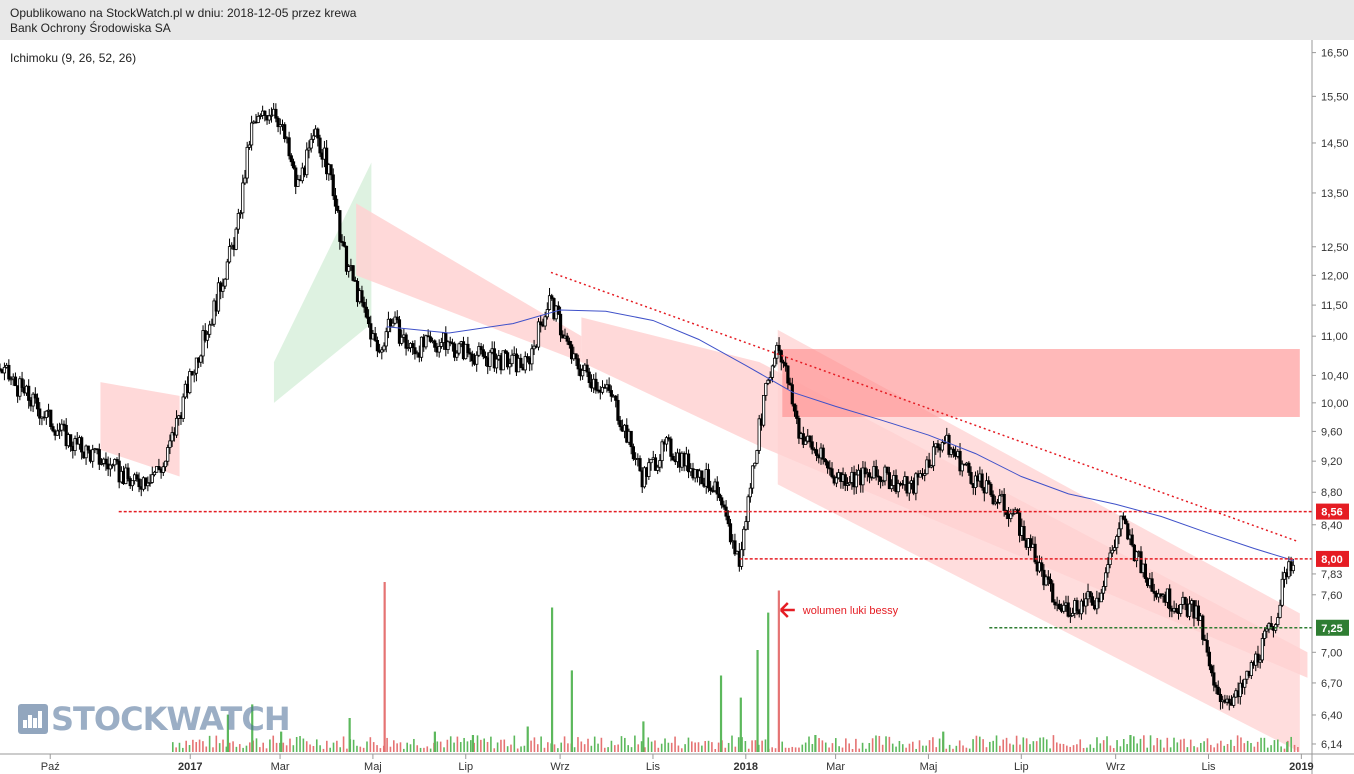 The height and width of the screenshot is (774, 1354). I want to click on y-tick-label: 9,20, so click(1331, 462).